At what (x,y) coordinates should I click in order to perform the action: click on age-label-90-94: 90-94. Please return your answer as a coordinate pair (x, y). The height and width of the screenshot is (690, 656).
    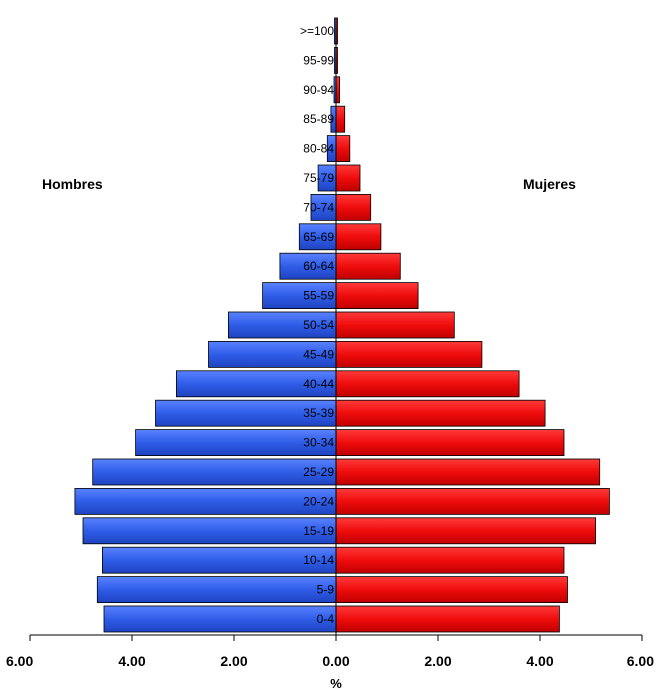
    Looking at the image, I should click on (318, 90).